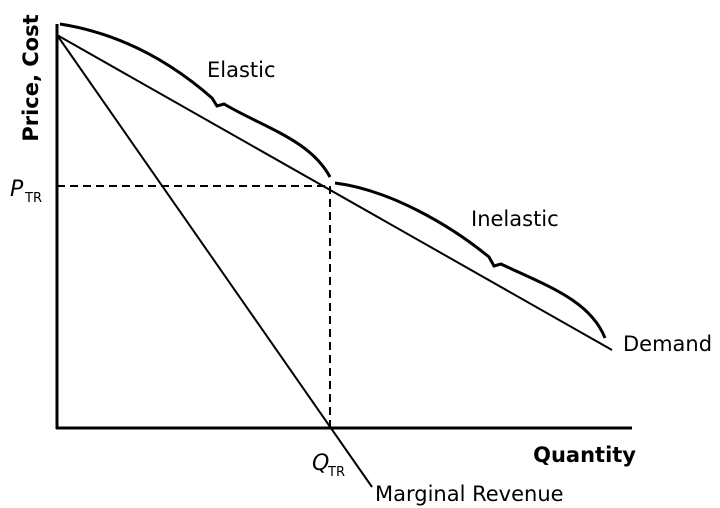 The height and width of the screenshot is (508, 720). I want to click on quantity-marker: Q, so click(320, 463).